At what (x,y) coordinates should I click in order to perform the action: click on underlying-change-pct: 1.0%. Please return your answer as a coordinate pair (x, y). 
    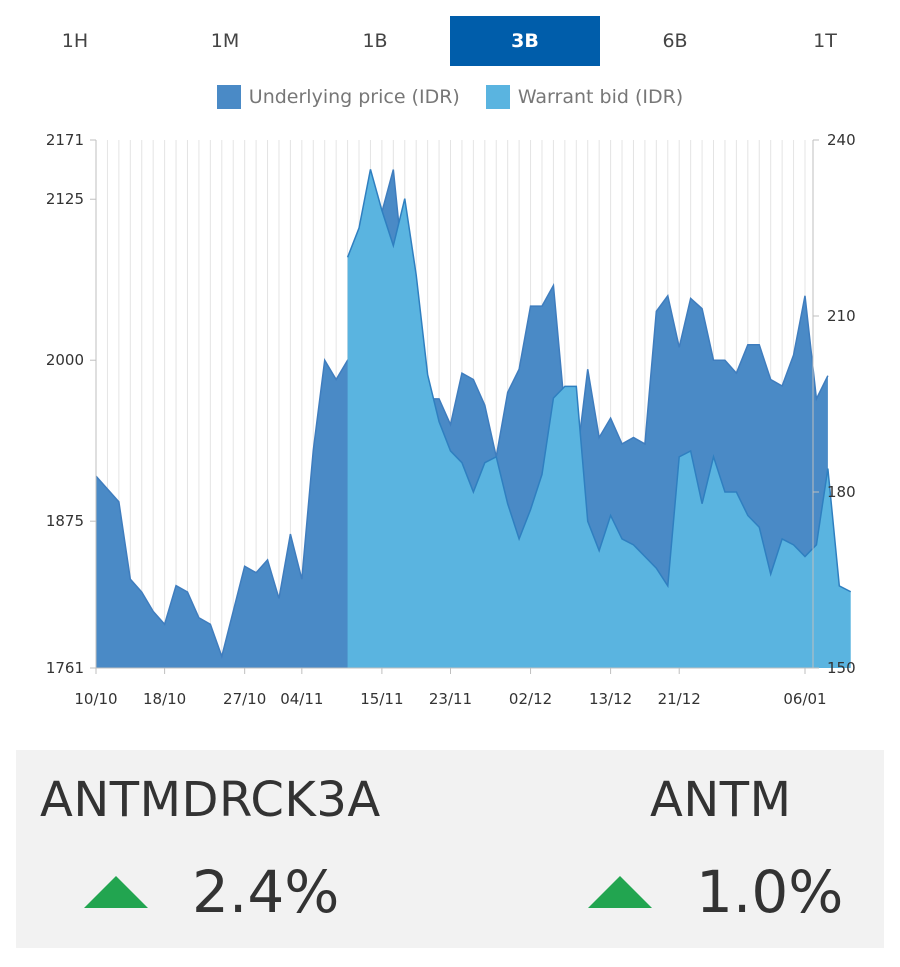
    Looking at the image, I should click on (770, 892).